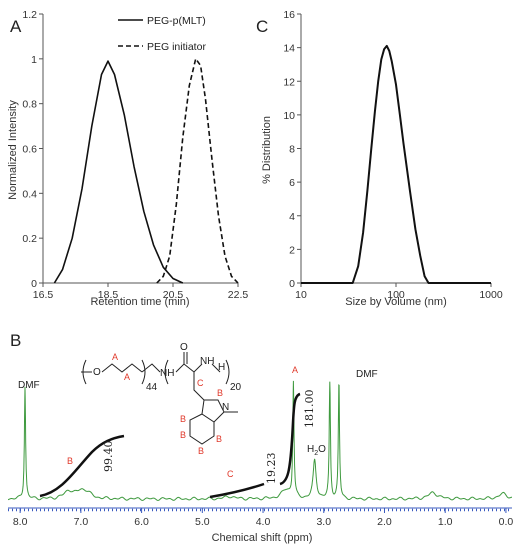 This screenshot has height=550, width=521. What do you see at coordinates (225, 407) in the screenshot?
I see `atom-n-indole: N` at bounding box center [225, 407].